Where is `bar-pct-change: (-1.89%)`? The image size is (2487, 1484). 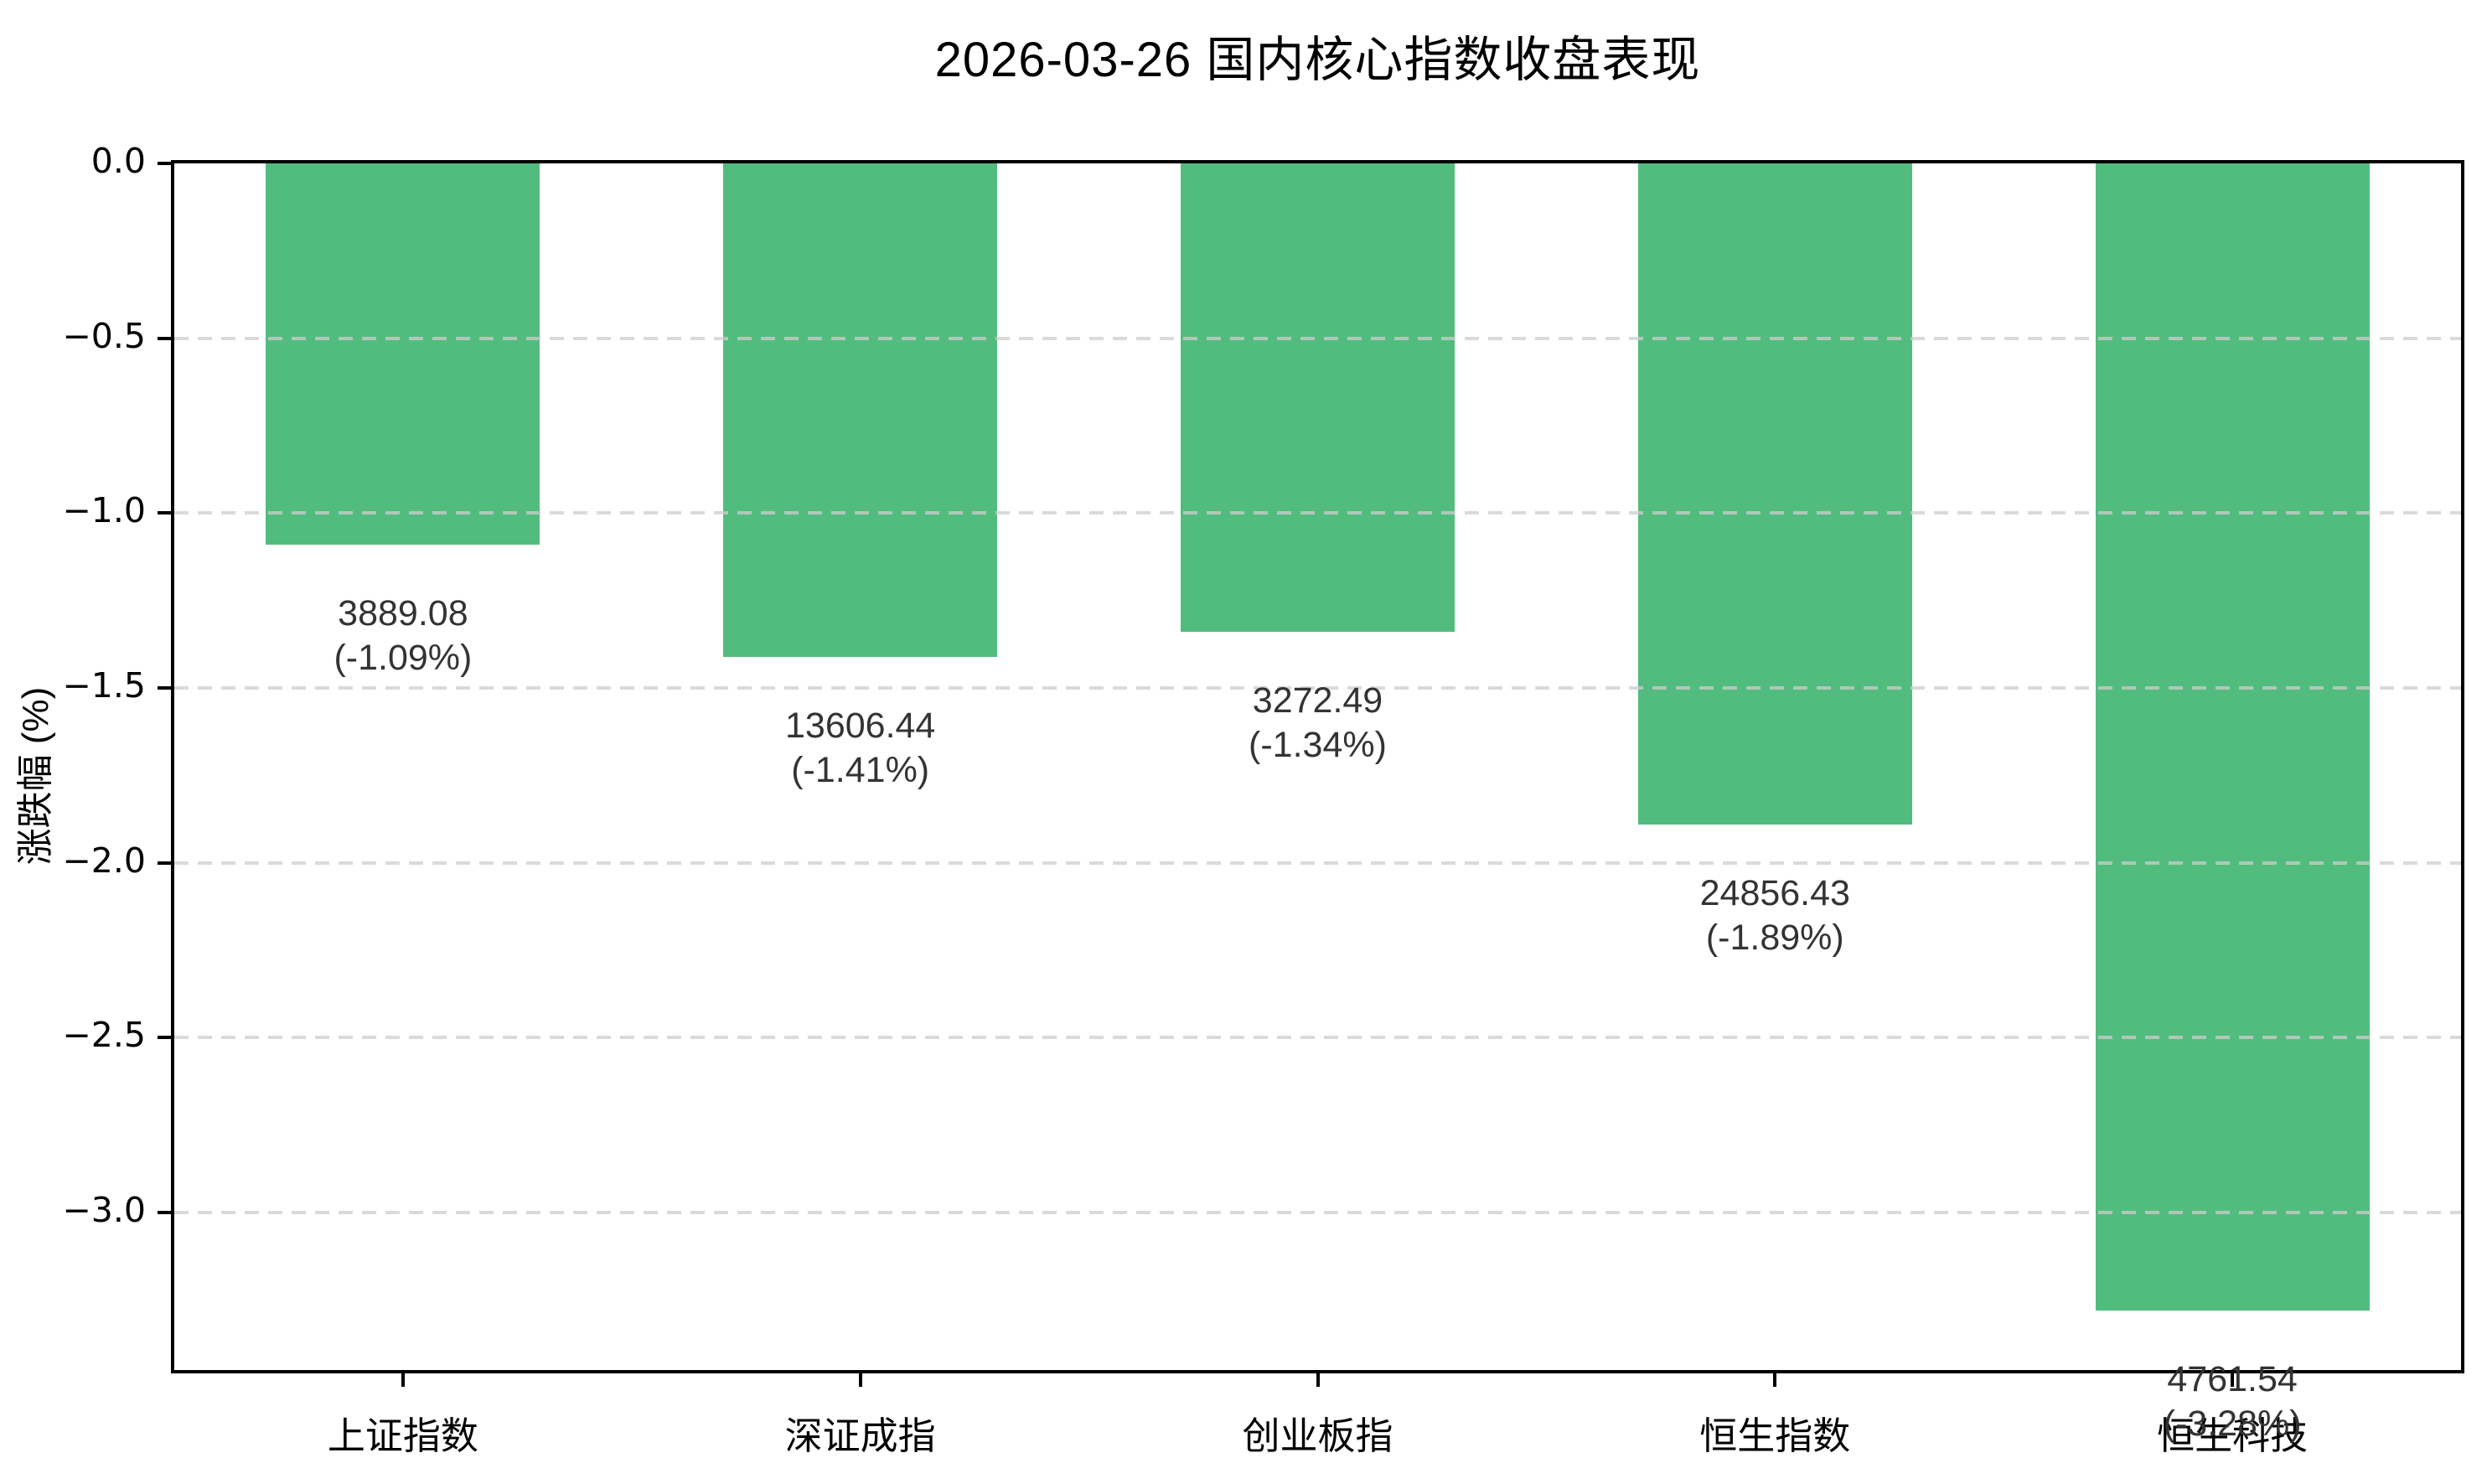 bar-pct-change: (-1.89%) is located at coordinates (1774, 938).